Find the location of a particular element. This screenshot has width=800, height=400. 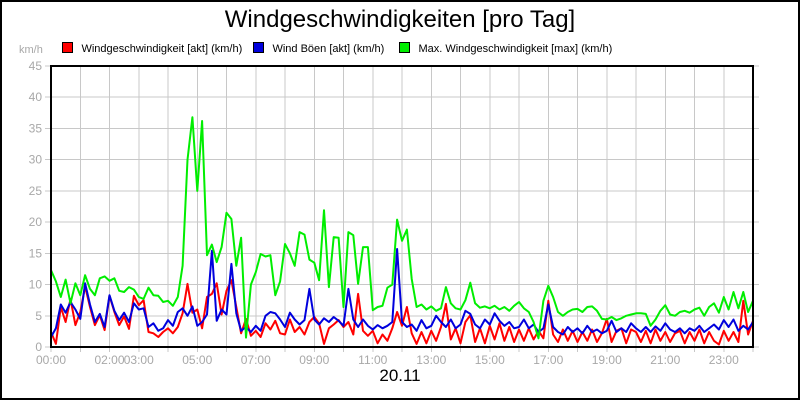

x-tick-label: 07:00 is located at coordinates (256, 360).